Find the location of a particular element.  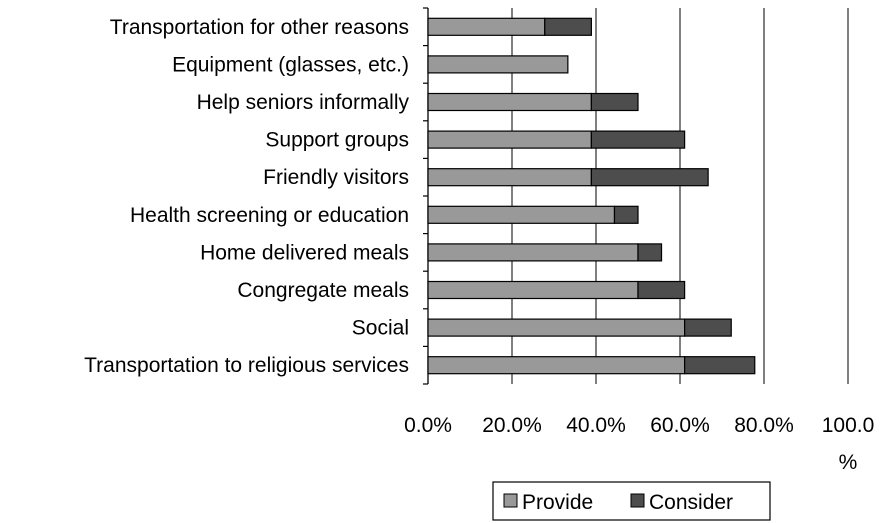

category-label: Transportation for other reasons is located at coordinates (259, 27).